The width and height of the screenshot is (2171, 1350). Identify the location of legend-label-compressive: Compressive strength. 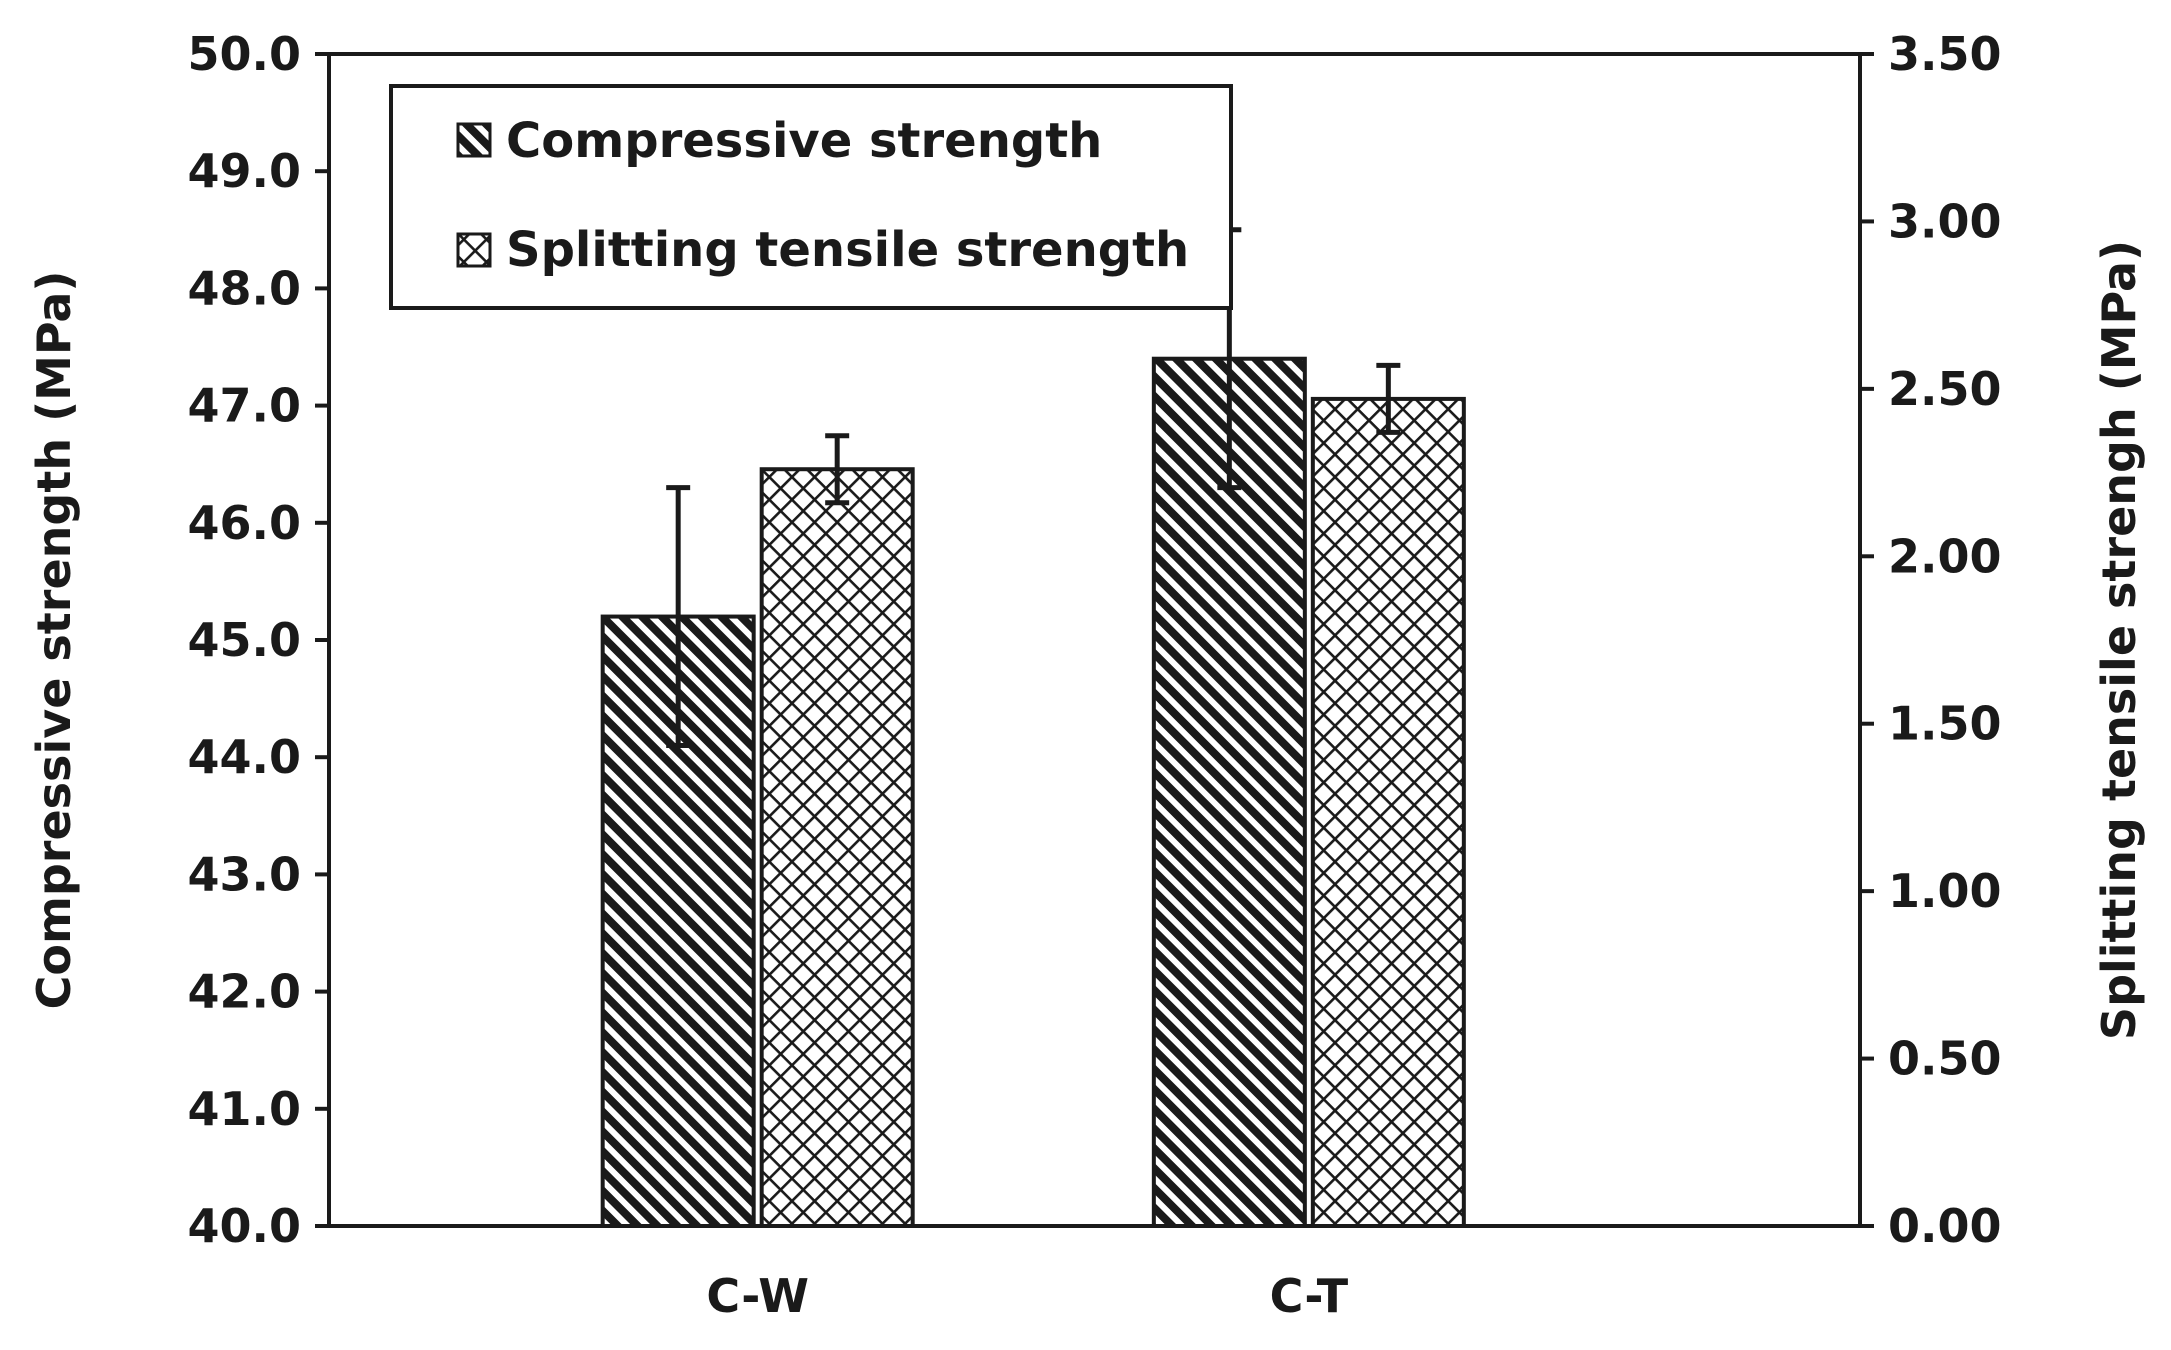
(804, 141).